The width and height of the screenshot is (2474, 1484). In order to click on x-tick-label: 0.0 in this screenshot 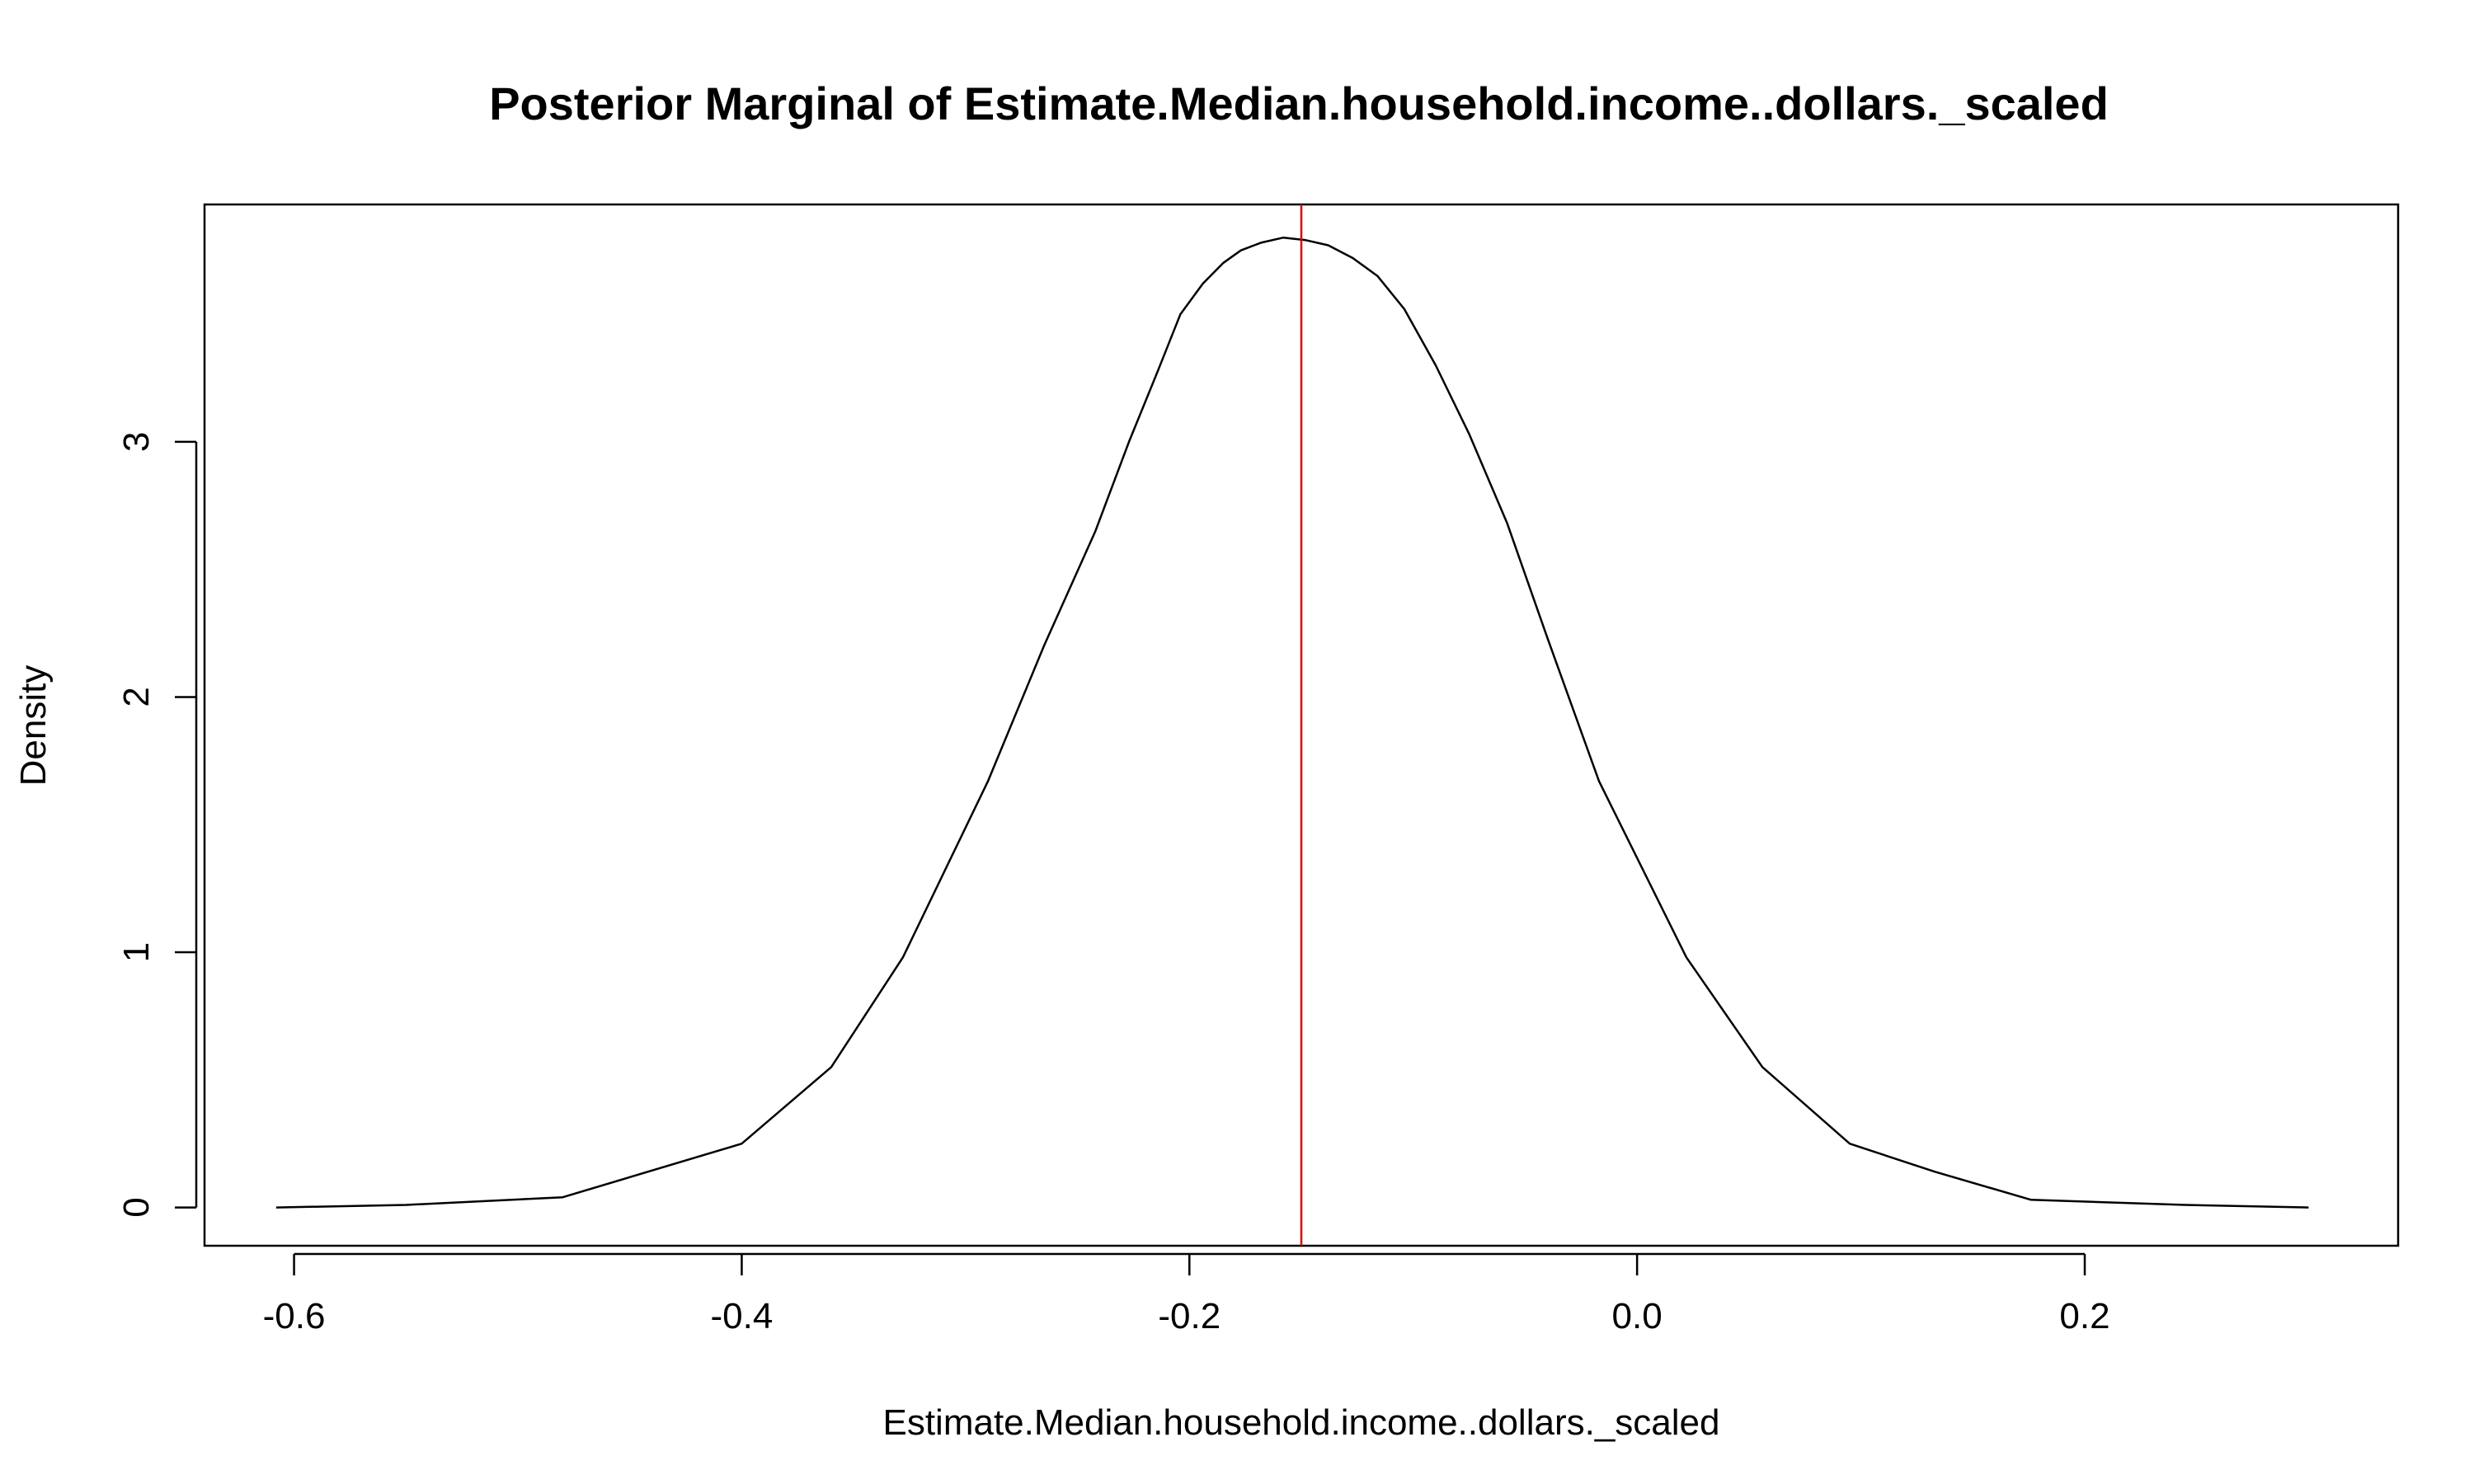, I will do `click(1637, 1316)`.